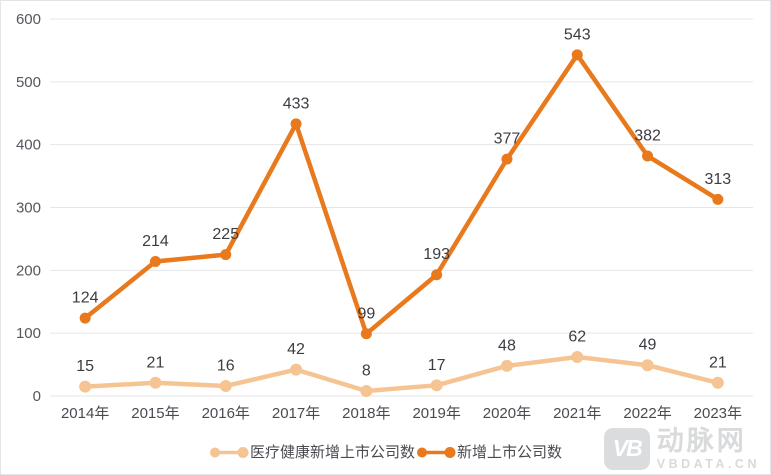  I want to click on x-tick-label: 2015年, so click(155, 413).